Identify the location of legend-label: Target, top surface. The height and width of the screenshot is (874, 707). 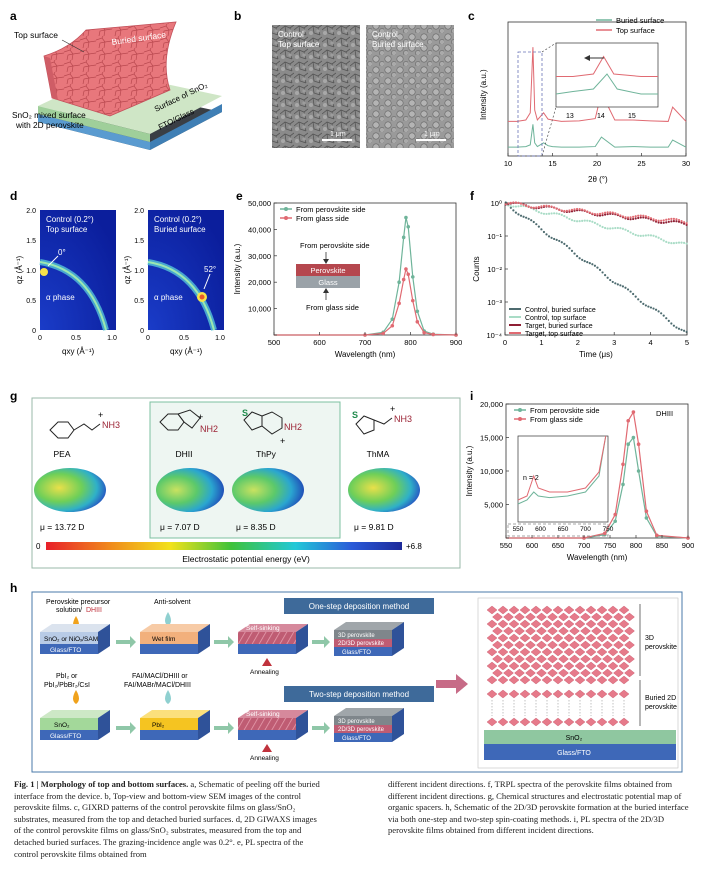
(554, 334).